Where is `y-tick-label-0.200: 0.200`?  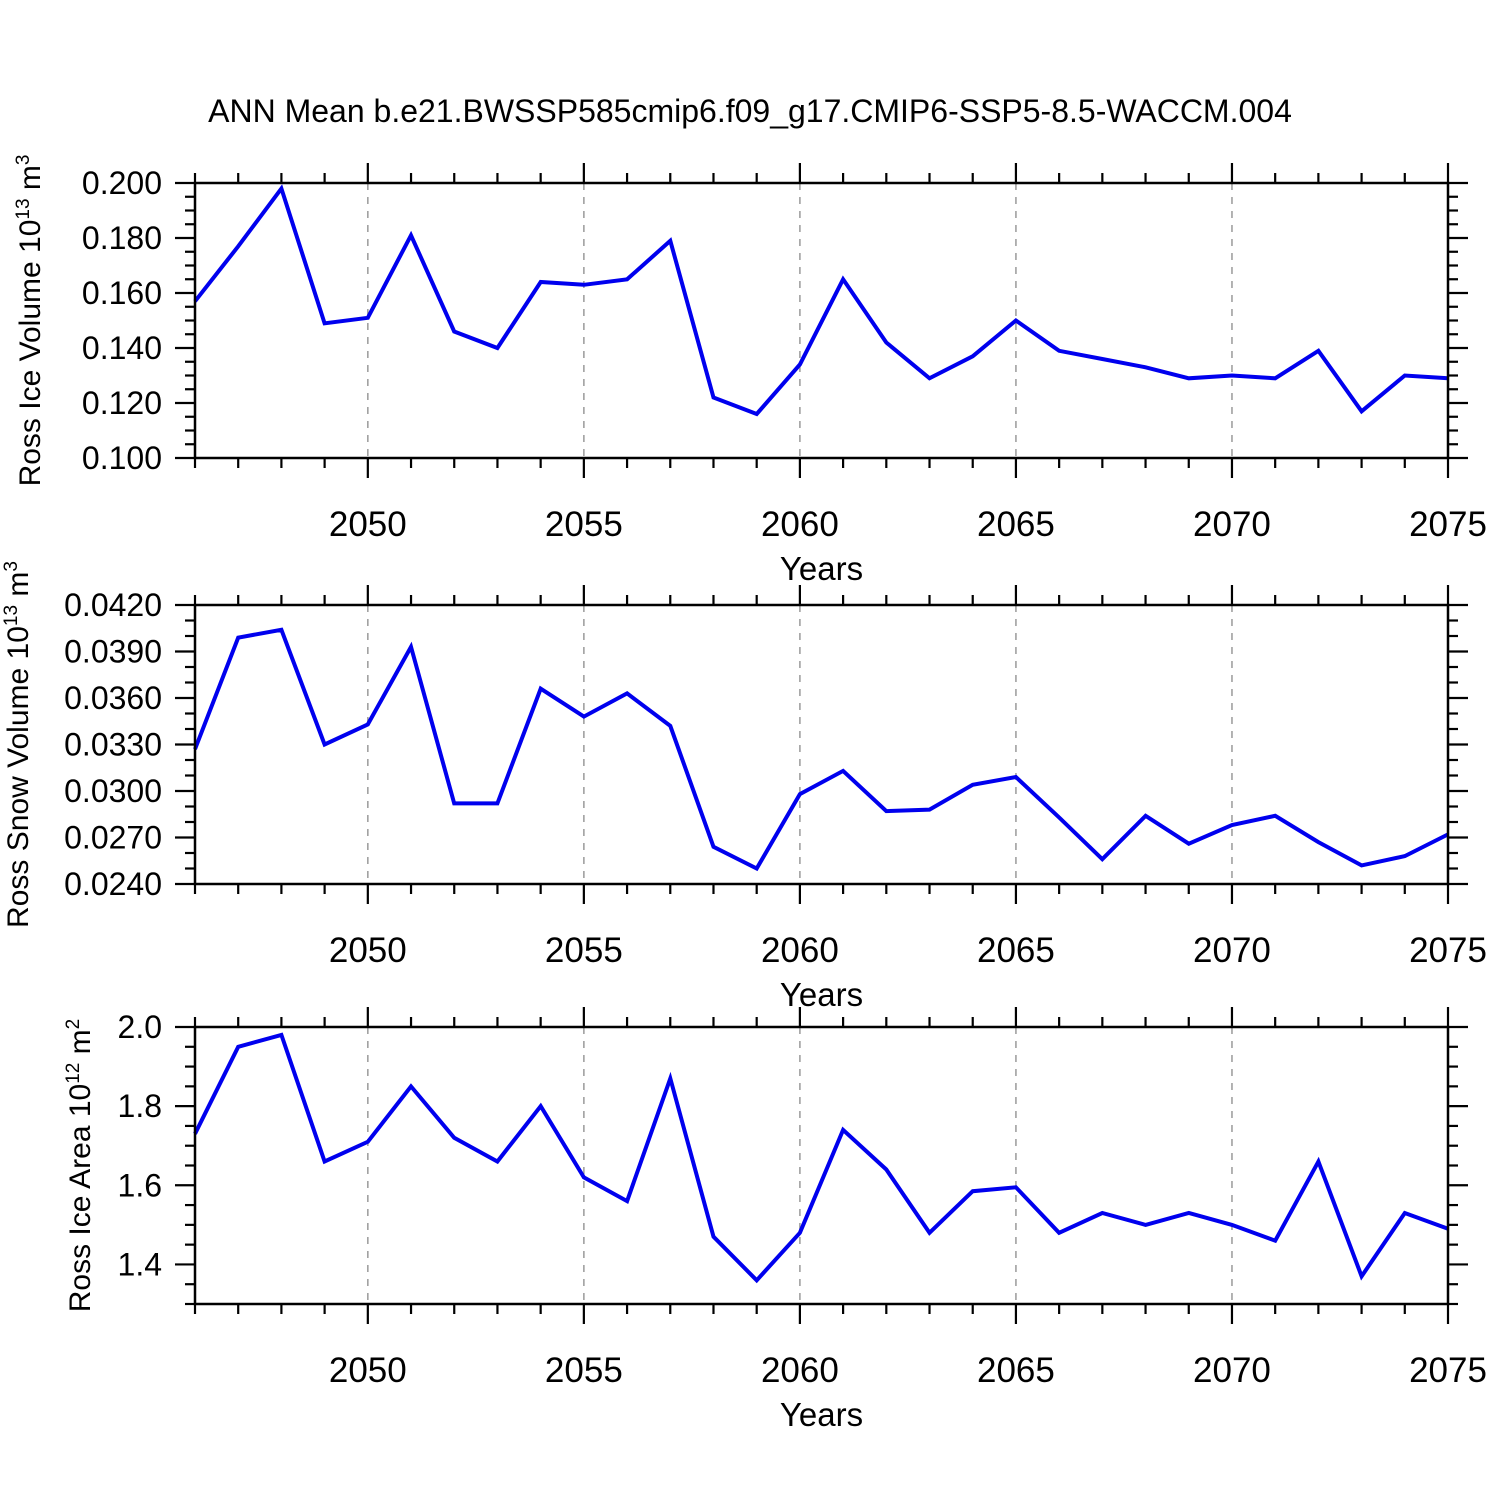 y-tick-label-0.200: 0.200 is located at coordinates (122, 183).